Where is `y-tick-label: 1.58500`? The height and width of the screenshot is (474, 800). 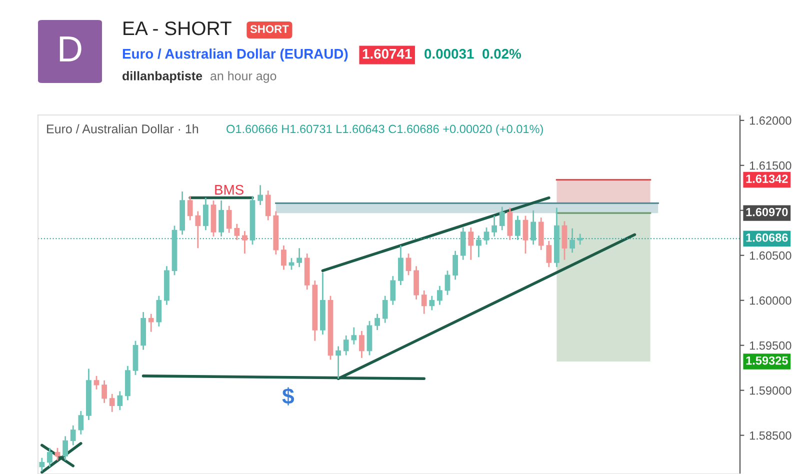 y-tick-label: 1.58500 is located at coordinates (771, 435).